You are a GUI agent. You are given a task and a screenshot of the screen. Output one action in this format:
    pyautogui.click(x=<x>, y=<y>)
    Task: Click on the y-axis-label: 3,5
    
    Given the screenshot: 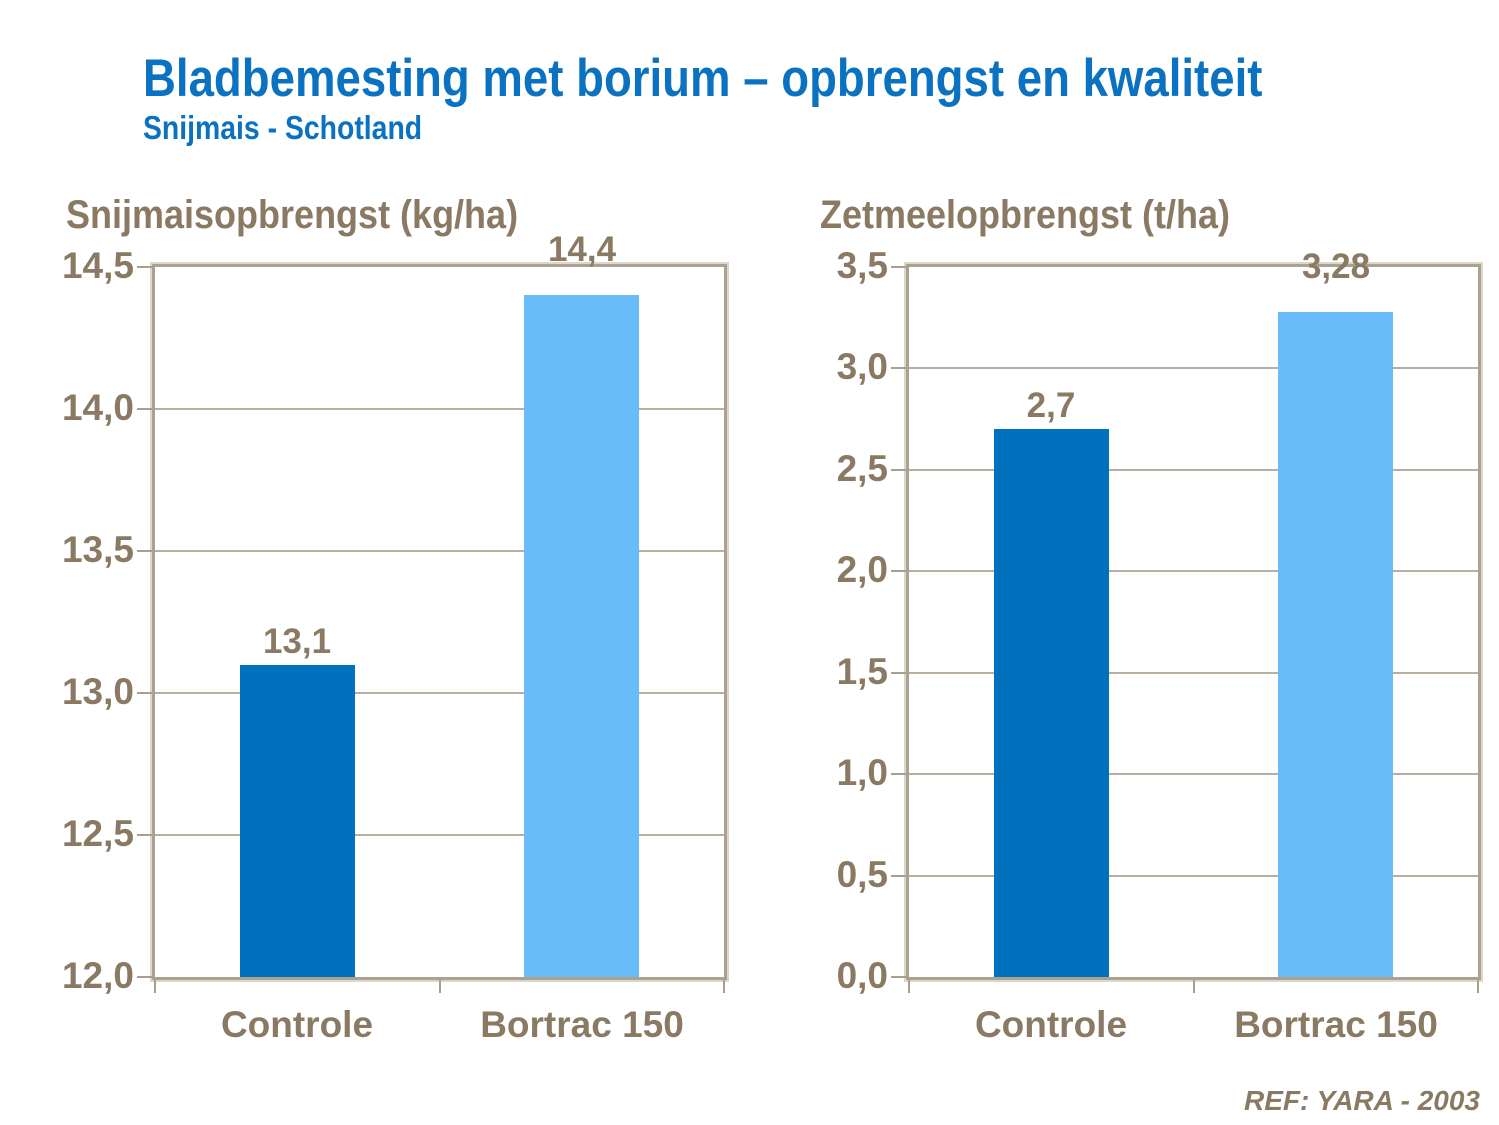 What is the action you would take?
    pyautogui.click(x=862, y=265)
    